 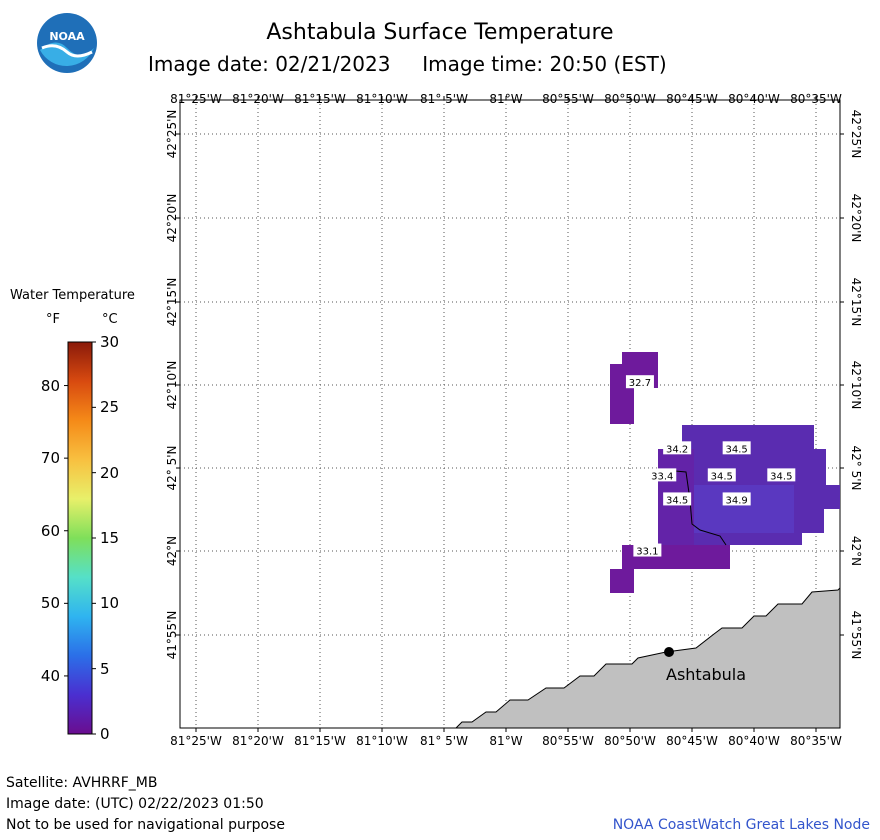 What do you see at coordinates (145, 825) in the screenshot?
I see `navigation-disclaimer: Not to be used for navigational purpose` at bounding box center [145, 825].